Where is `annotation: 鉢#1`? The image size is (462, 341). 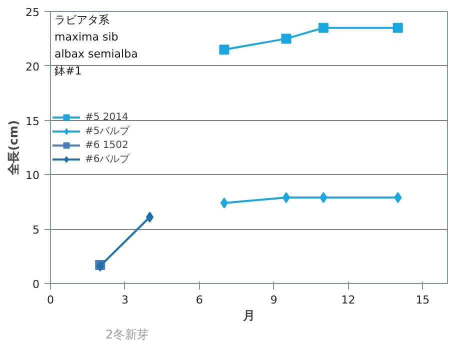 annotation: 鉢#1 is located at coordinates (68, 71).